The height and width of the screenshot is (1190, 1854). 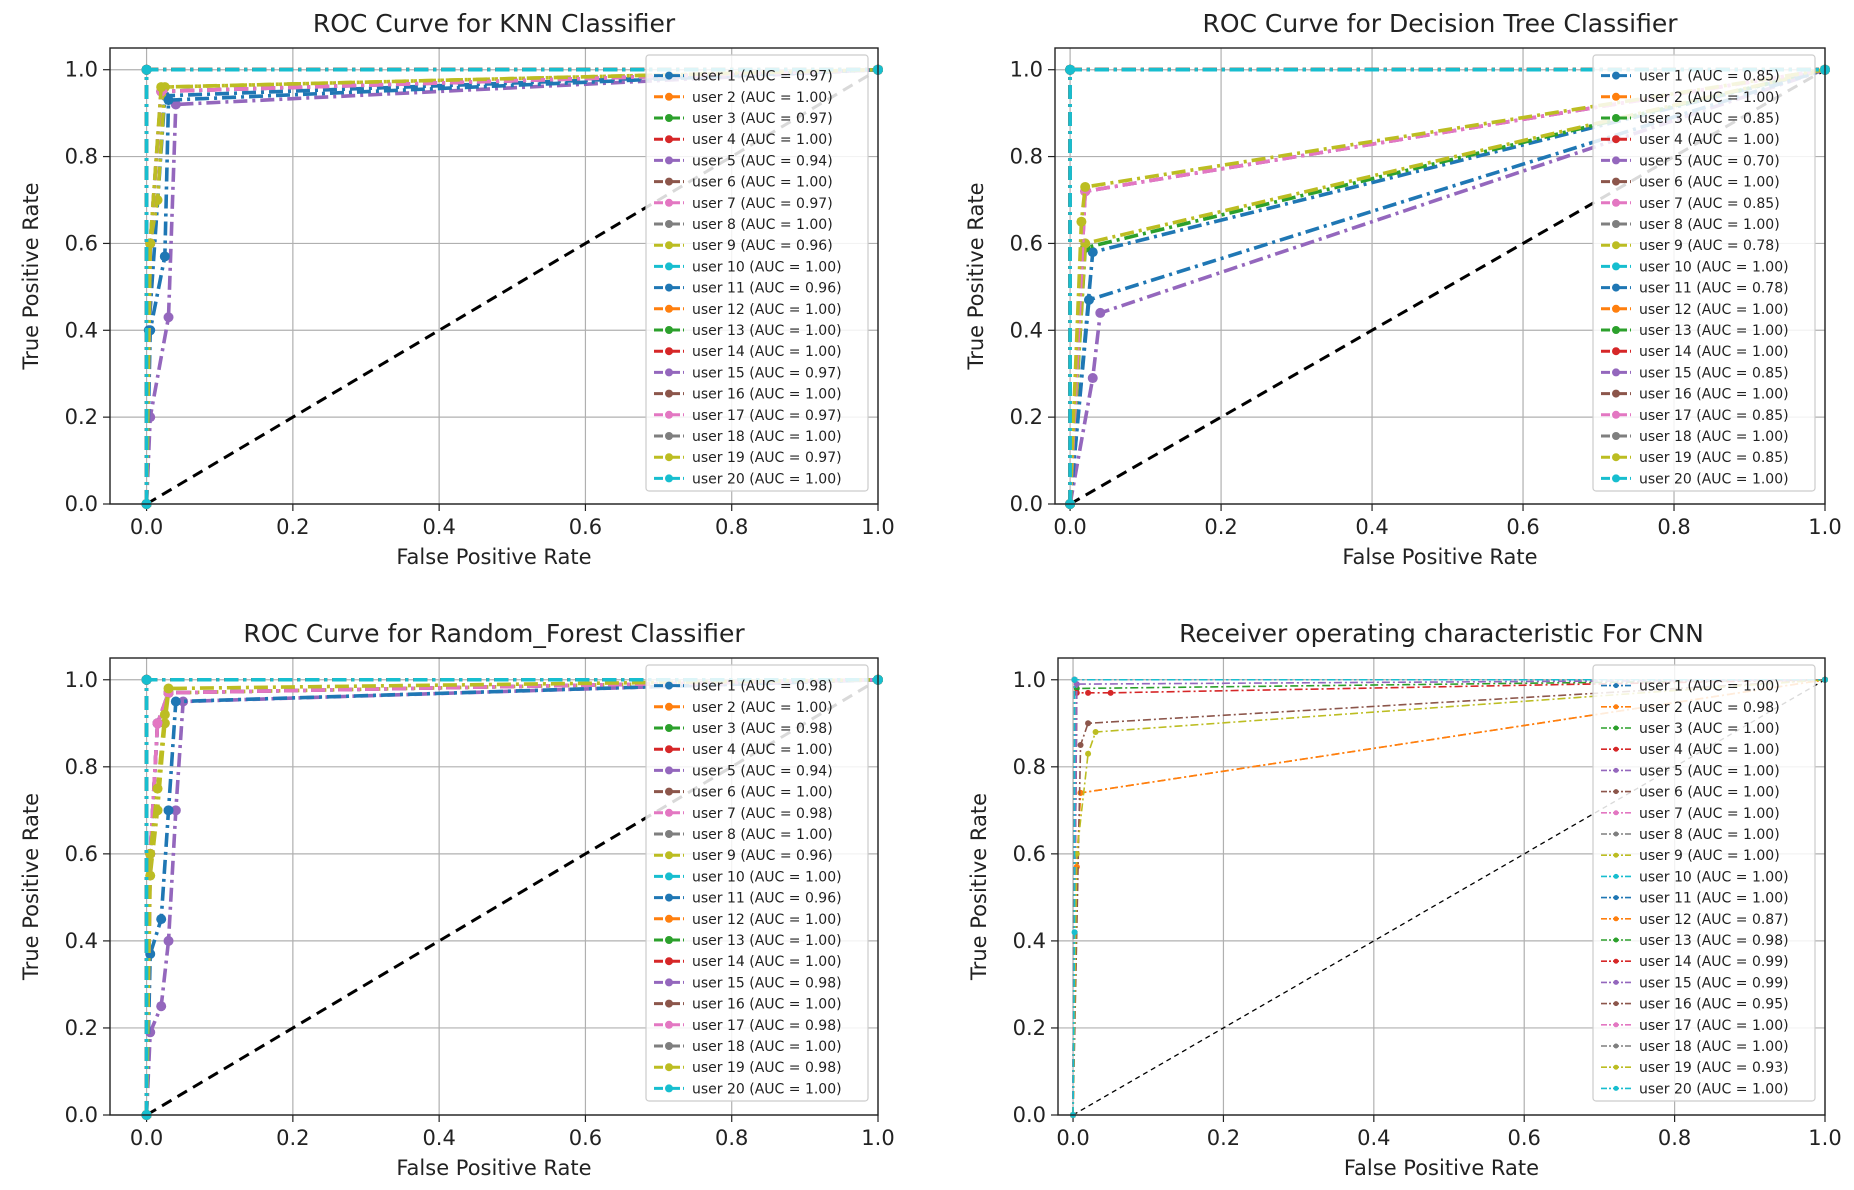 What do you see at coordinates (1709, 856) in the screenshot?
I see `legend-label-user-9: user 9 (AUC = 1.00)` at bounding box center [1709, 856].